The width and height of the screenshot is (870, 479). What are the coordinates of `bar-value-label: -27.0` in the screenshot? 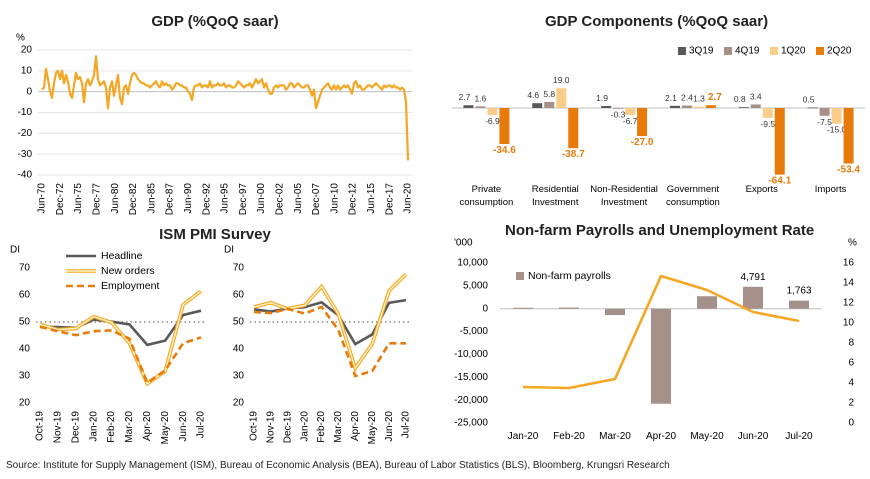 It's located at (642, 142).